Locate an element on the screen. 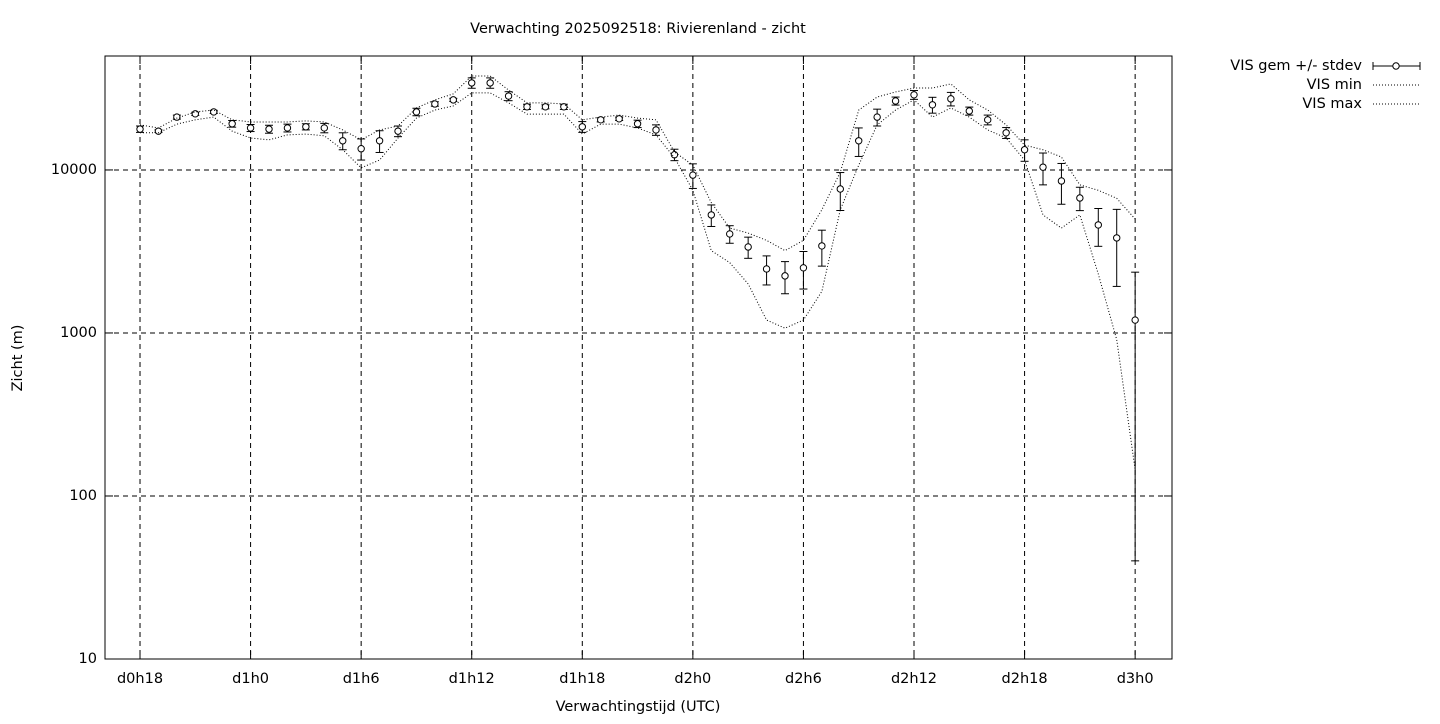 The height and width of the screenshot is (724, 1440). y-tick-label: 10000 is located at coordinates (74, 170).